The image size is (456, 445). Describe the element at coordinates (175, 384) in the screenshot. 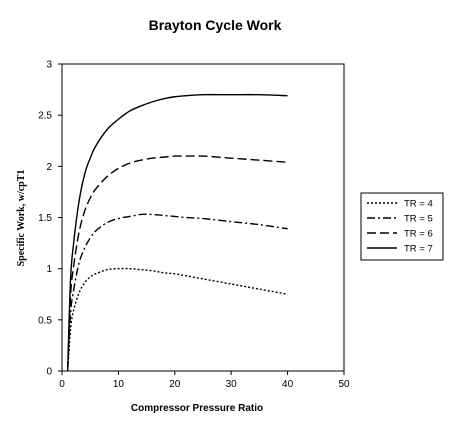

I see `x-tick-label: 20` at that location.